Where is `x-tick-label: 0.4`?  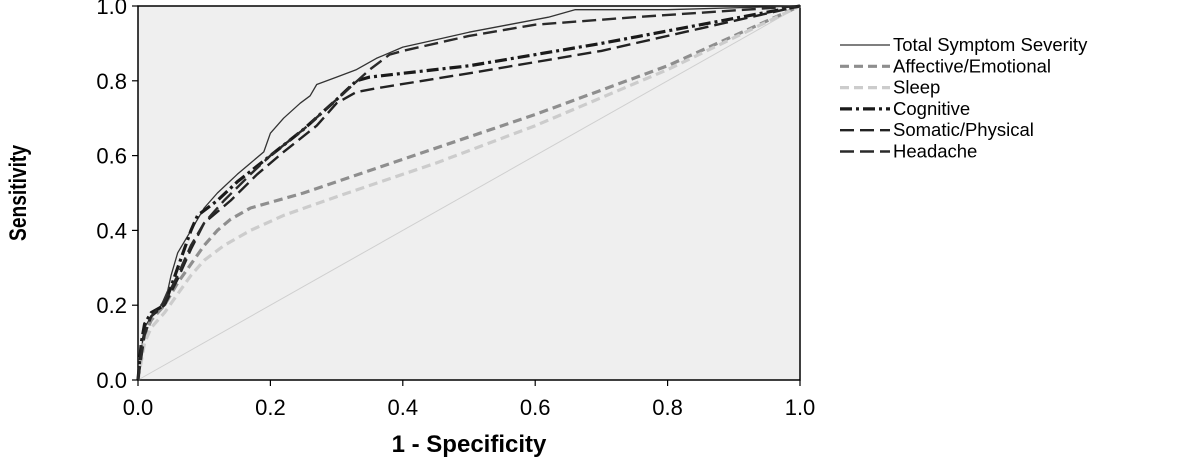
x-tick-label: 0.4 is located at coordinates (403, 407).